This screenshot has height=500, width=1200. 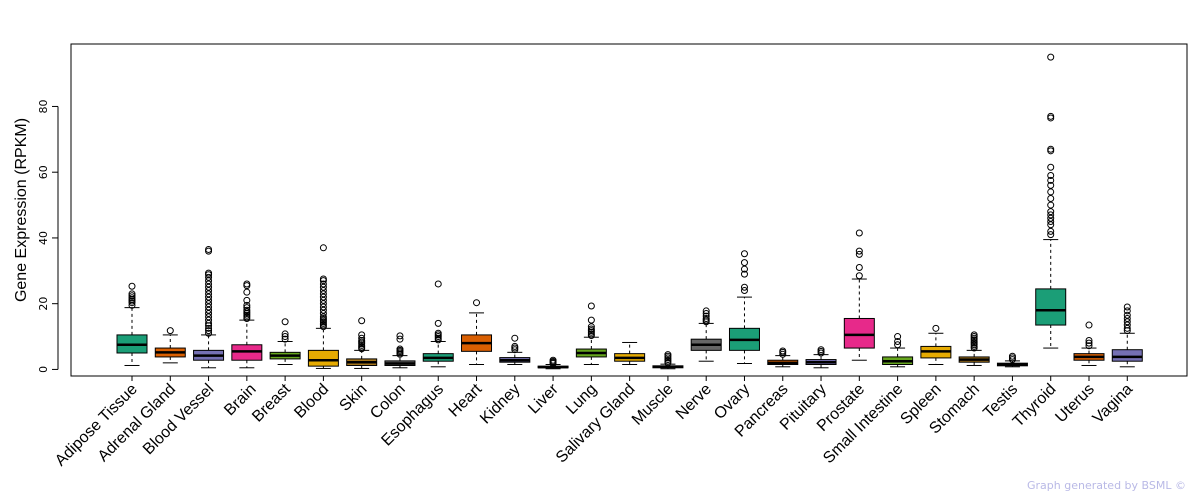 I want to click on box-thyroid, so click(x=1051, y=201).